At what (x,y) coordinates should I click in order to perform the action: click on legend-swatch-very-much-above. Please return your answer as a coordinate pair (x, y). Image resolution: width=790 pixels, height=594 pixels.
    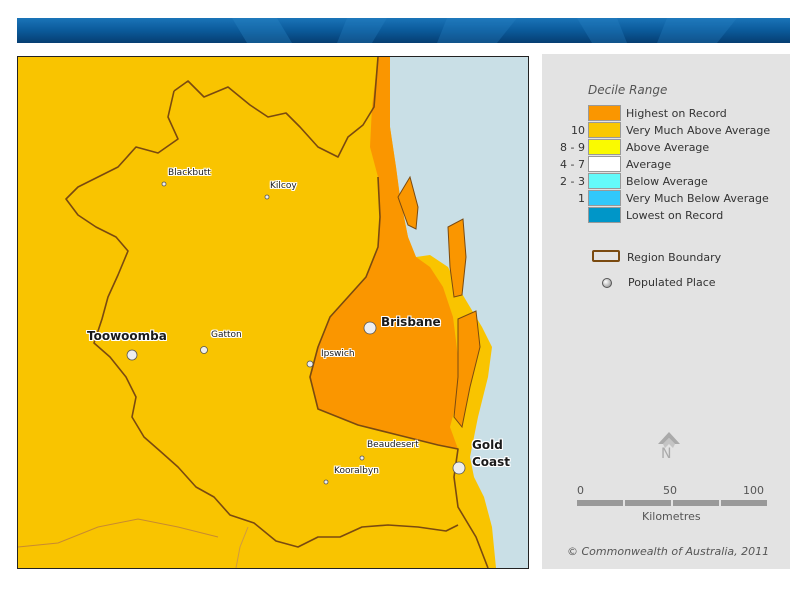
    Looking at the image, I should click on (604, 130).